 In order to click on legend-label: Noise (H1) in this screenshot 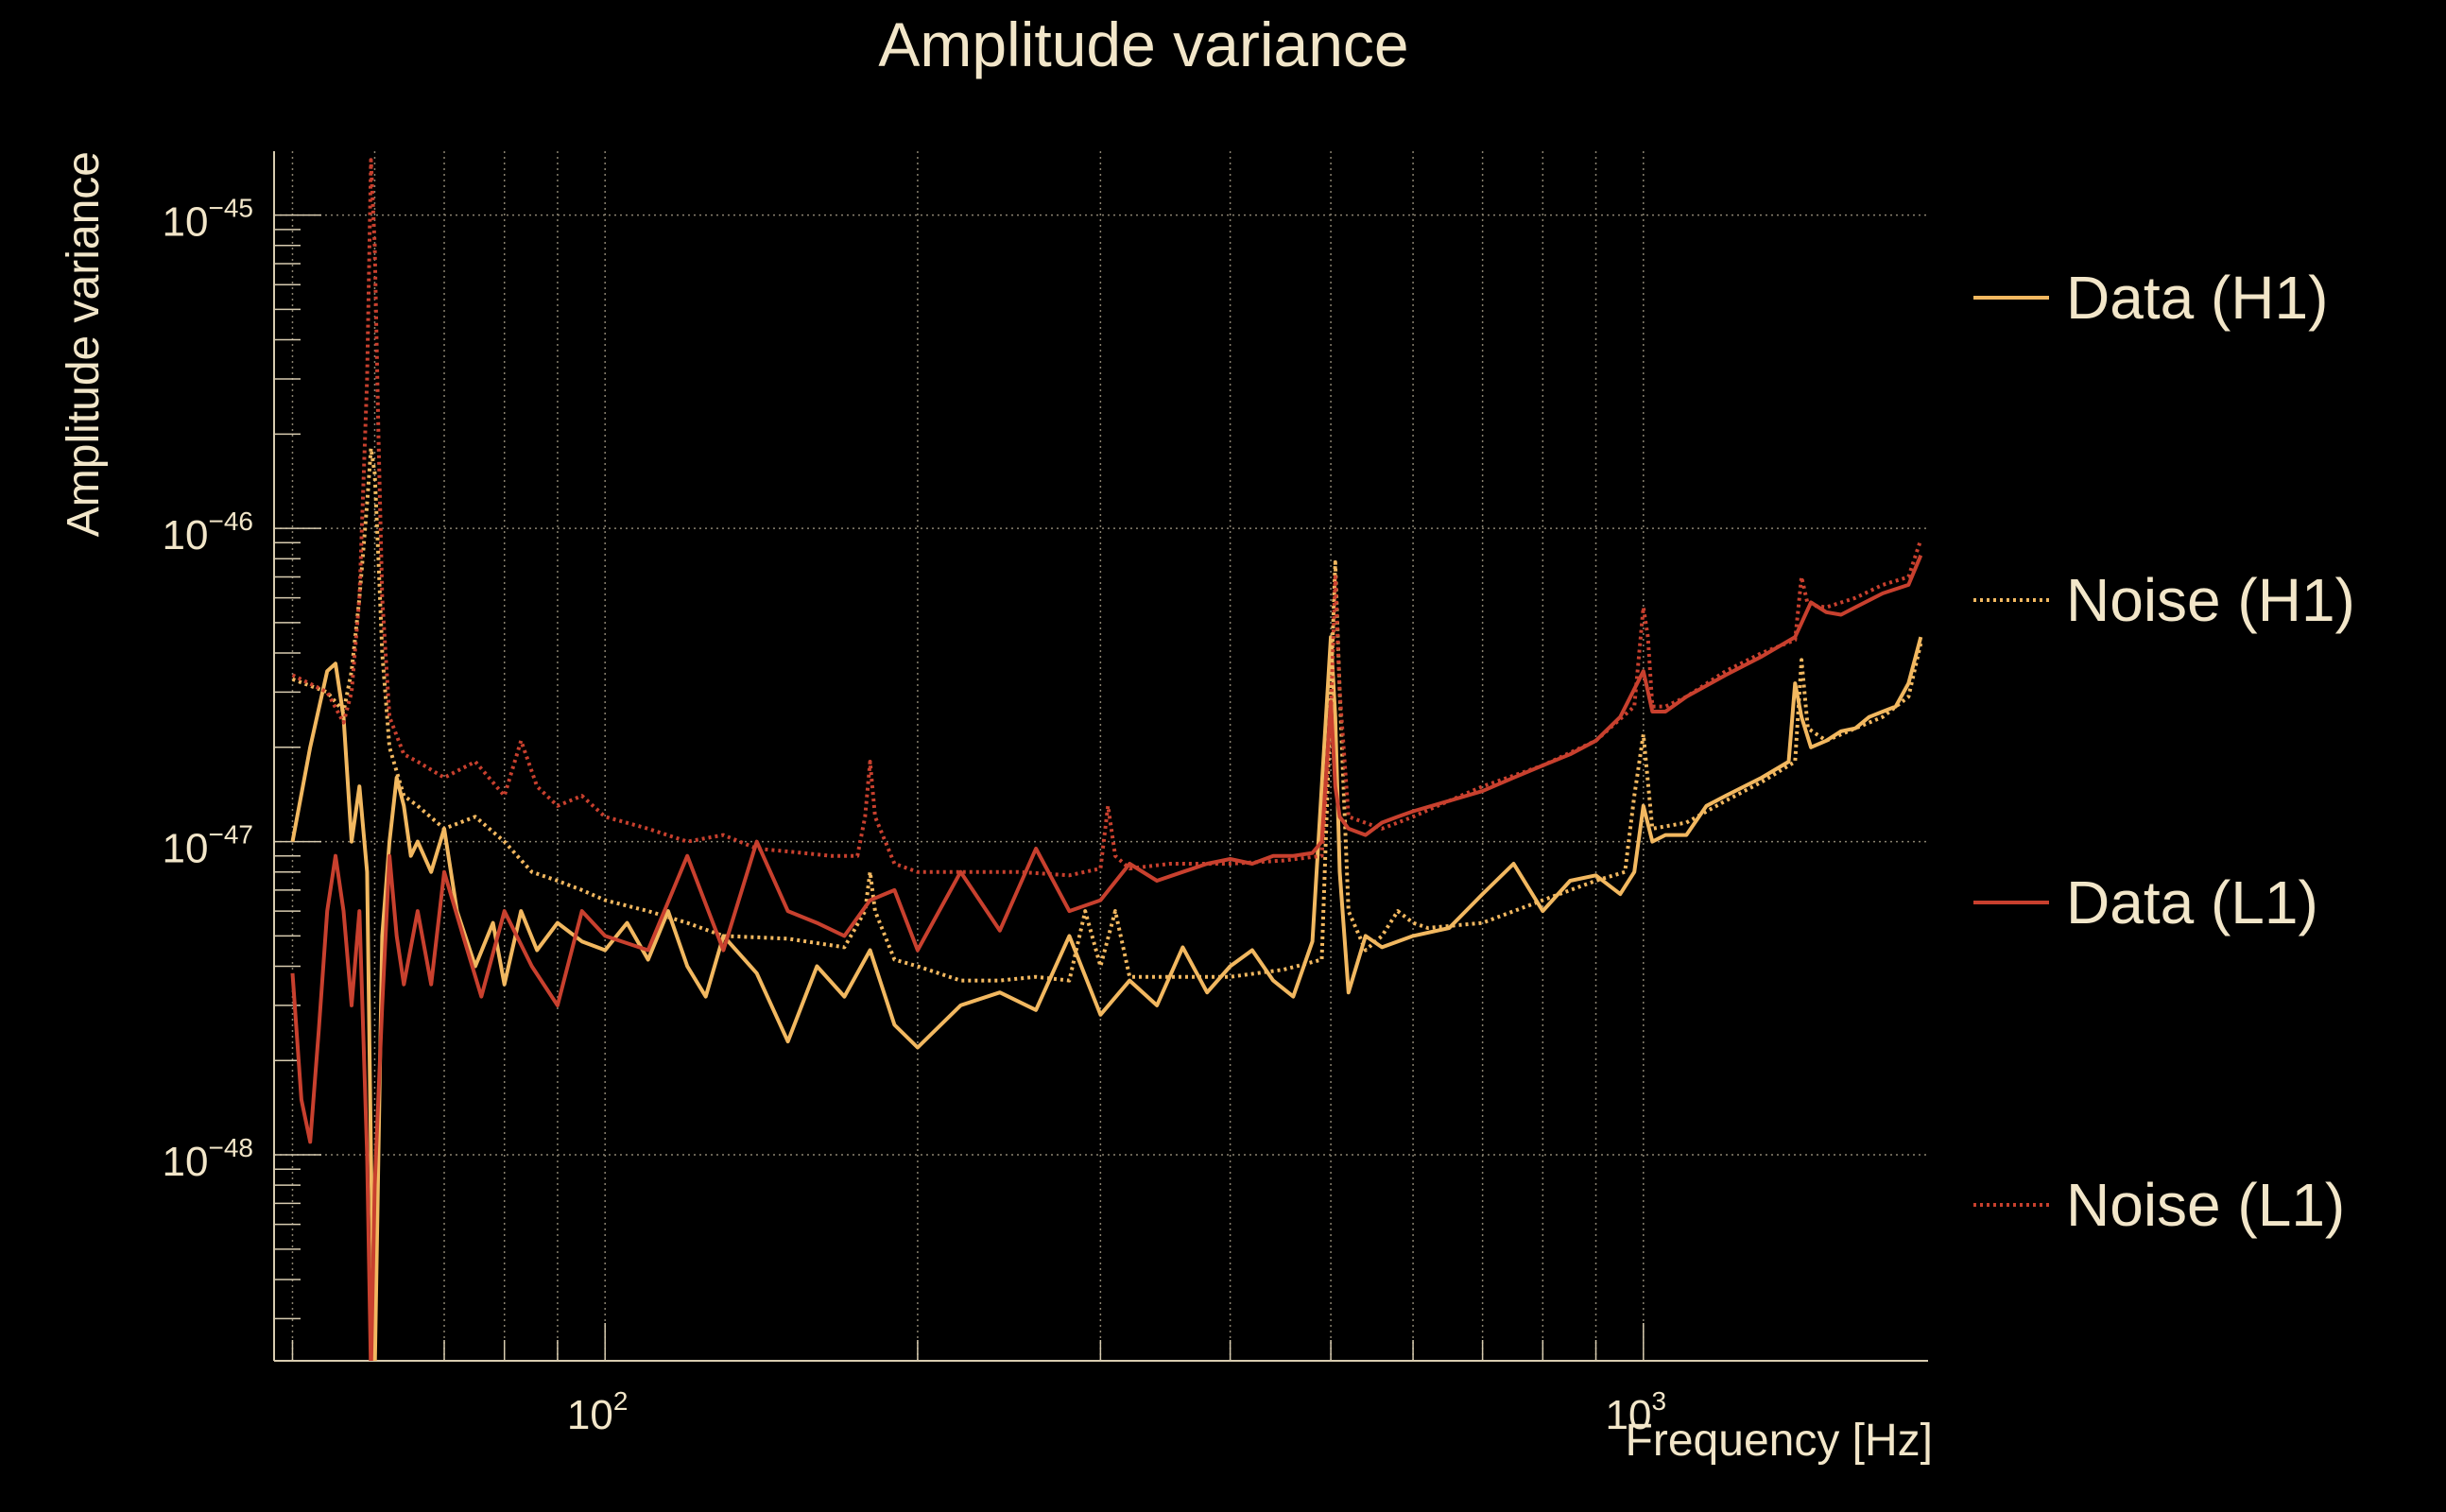, I will do `click(2210, 600)`.